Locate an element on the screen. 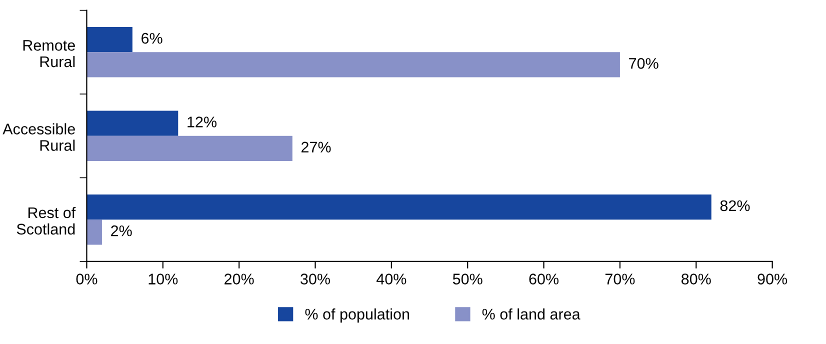 The height and width of the screenshot is (344, 826). x-tick-label: 60% is located at coordinates (544, 279).